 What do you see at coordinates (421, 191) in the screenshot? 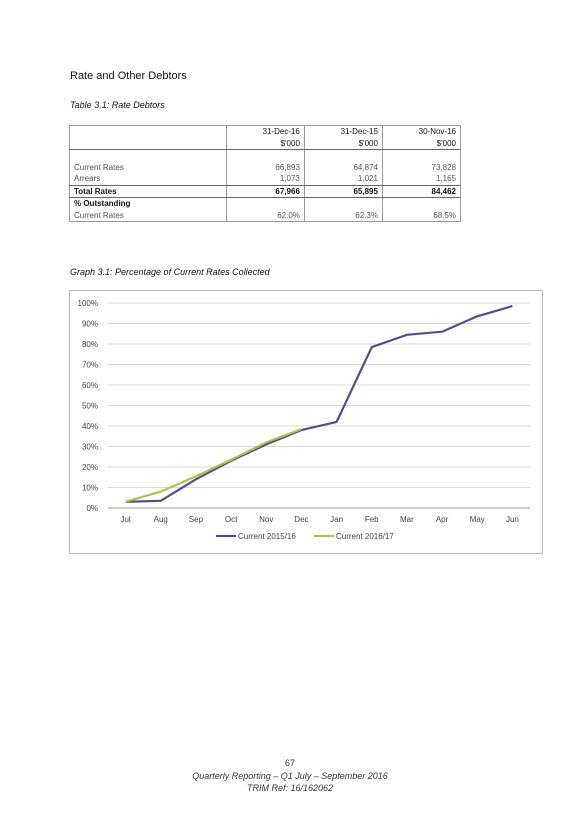
I see `cell: 84,462` at bounding box center [421, 191].